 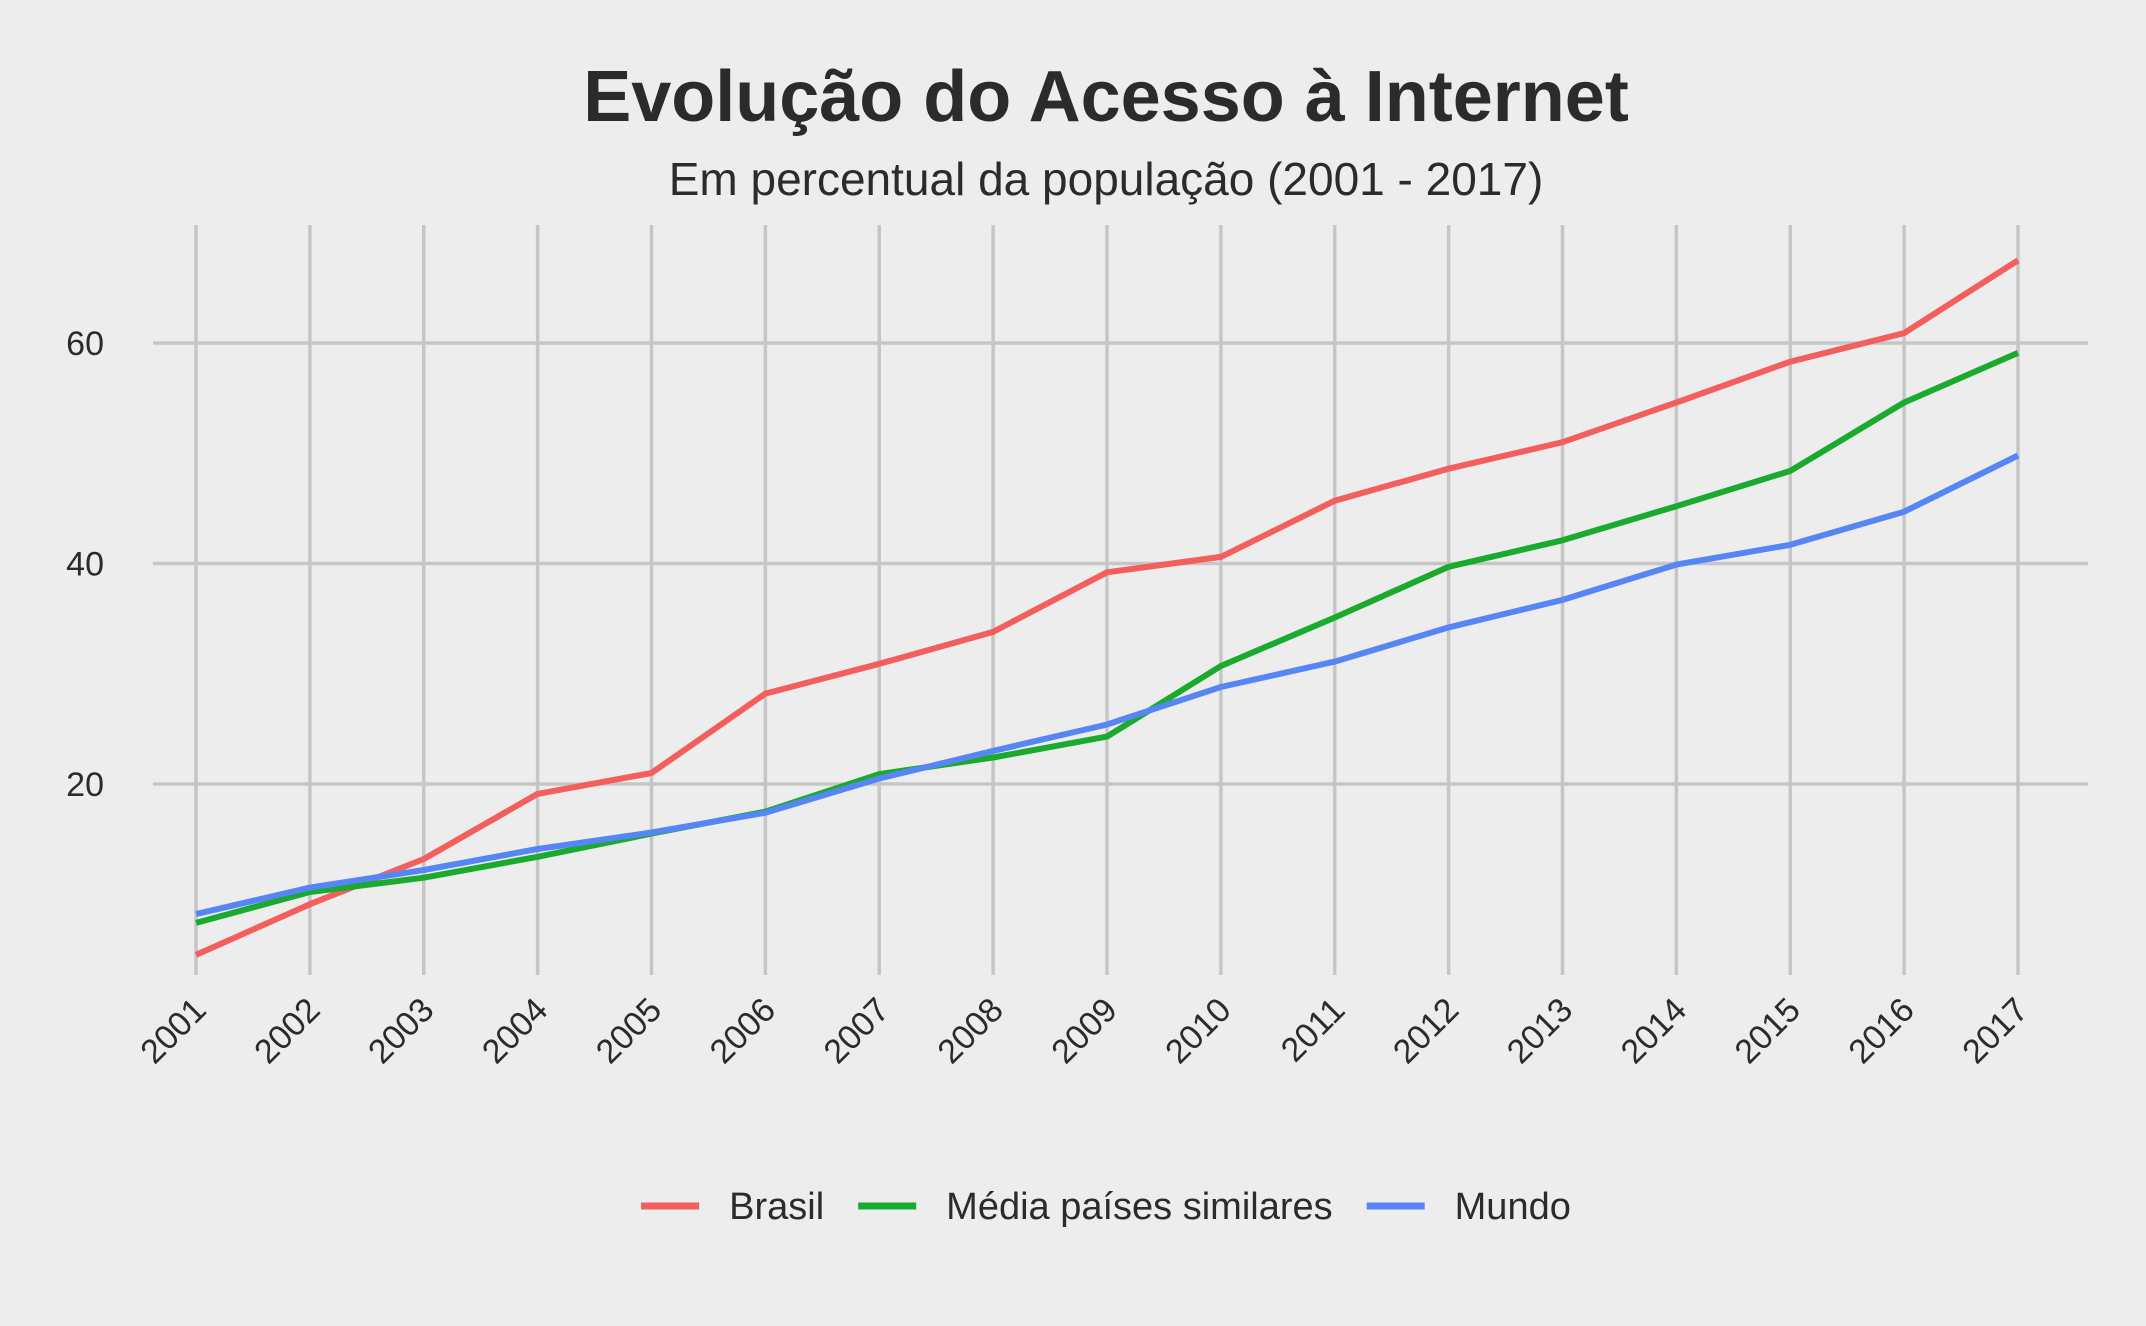 What do you see at coordinates (173, 1031) in the screenshot?
I see `x-tick-label-2001: 2001` at bounding box center [173, 1031].